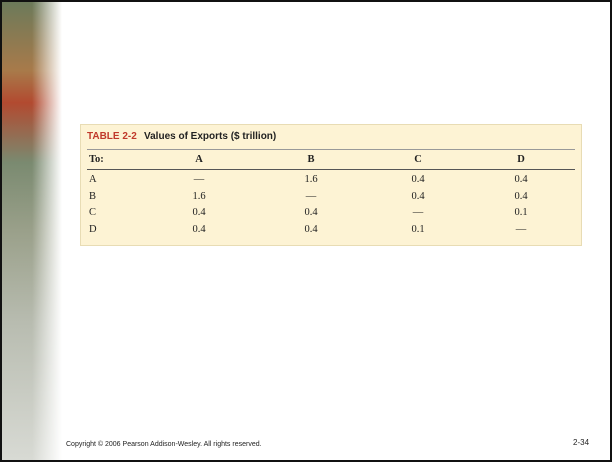 This screenshot has height=462, width=612. I want to click on column-header: A, so click(199, 159).